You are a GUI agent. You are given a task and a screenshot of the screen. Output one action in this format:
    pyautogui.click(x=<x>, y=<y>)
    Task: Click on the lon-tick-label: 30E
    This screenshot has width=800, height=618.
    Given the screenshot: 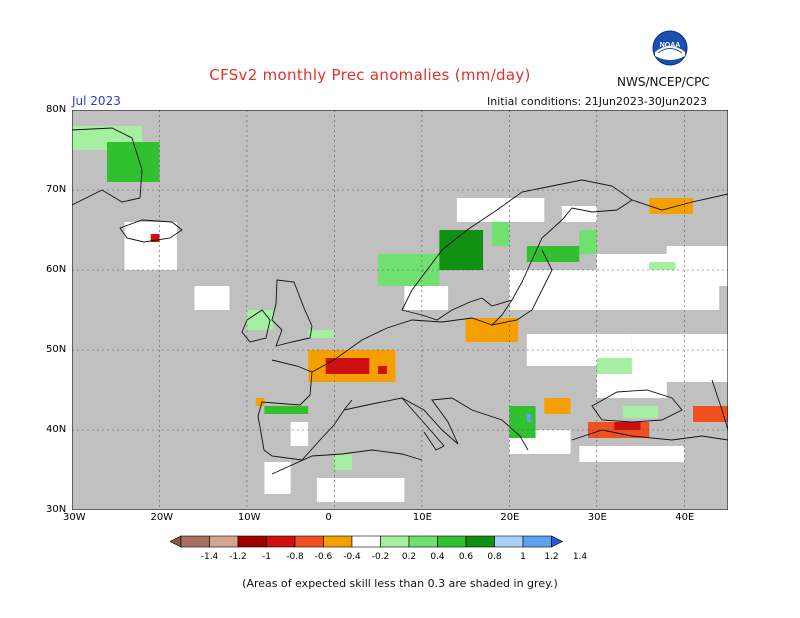 What is the action you would take?
    pyautogui.click(x=597, y=517)
    